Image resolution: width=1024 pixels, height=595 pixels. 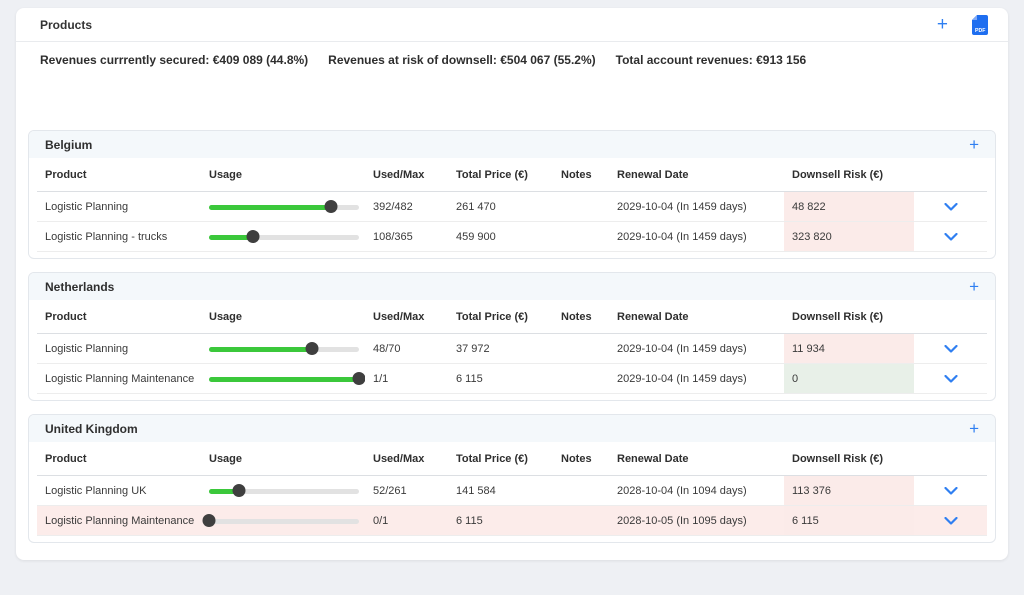 I want to click on export-pdf-button: PDF, so click(x=980, y=24).